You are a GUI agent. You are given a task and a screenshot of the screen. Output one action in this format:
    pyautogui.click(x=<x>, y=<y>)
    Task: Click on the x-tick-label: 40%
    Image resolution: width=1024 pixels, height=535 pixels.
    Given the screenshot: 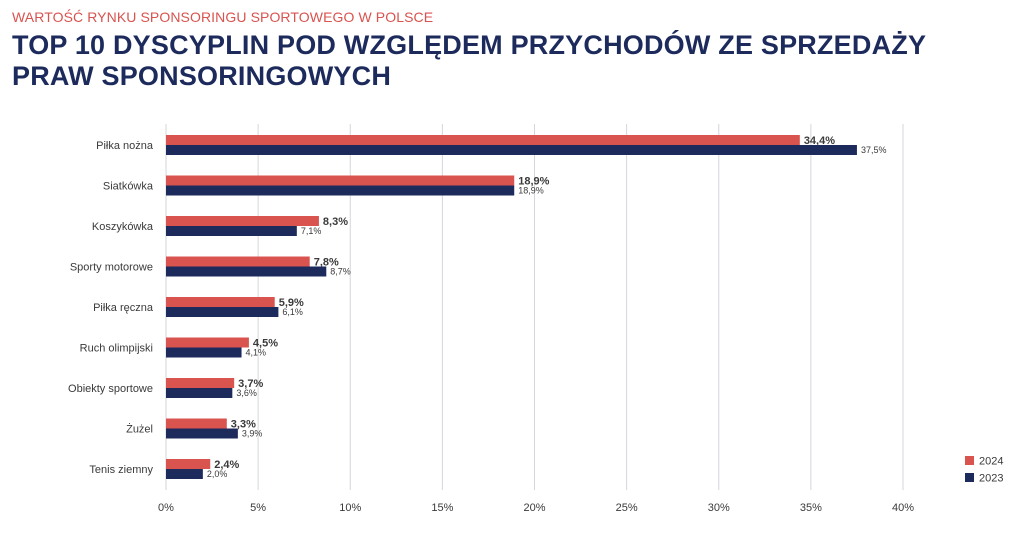 What is the action you would take?
    pyautogui.click(x=903, y=508)
    